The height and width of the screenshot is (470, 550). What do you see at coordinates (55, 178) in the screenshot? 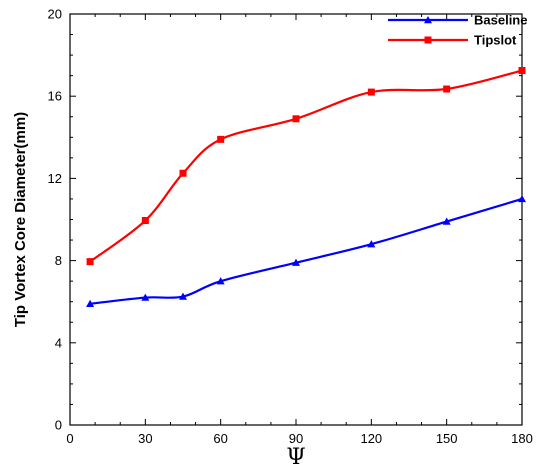
I see `y-tick-label: 12` at bounding box center [55, 178].